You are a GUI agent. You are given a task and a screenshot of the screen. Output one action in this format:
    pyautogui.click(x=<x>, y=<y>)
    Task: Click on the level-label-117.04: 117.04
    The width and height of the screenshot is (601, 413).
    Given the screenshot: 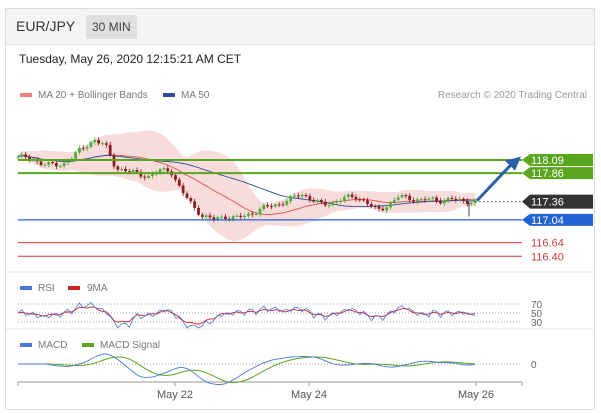 What is the action you would take?
    pyautogui.click(x=547, y=221)
    